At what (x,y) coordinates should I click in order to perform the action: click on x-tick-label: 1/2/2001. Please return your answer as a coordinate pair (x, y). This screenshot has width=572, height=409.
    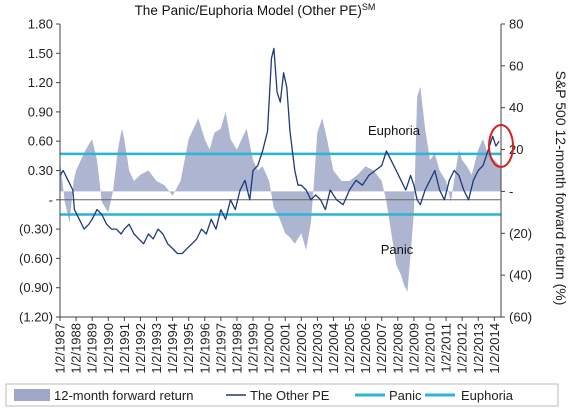
    Looking at the image, I should click on (285, 348).